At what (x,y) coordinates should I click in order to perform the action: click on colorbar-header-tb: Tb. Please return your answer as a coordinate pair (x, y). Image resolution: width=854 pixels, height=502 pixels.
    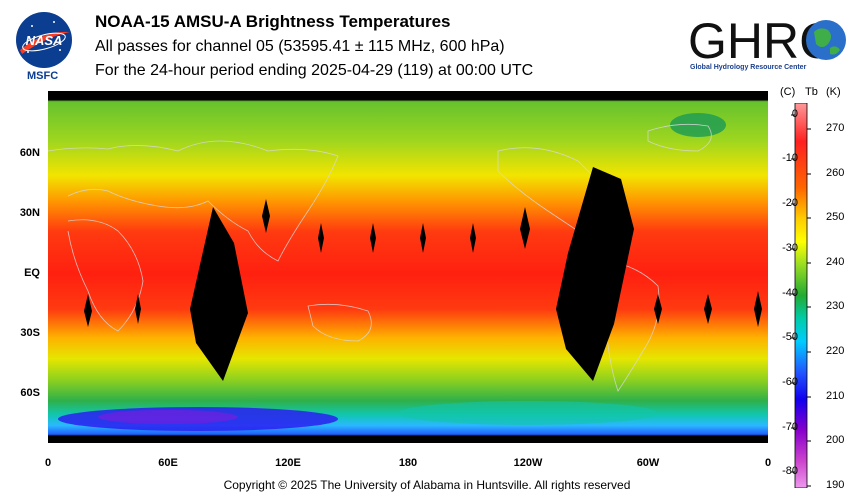
    Looking at the image, I should click on (811, 92).